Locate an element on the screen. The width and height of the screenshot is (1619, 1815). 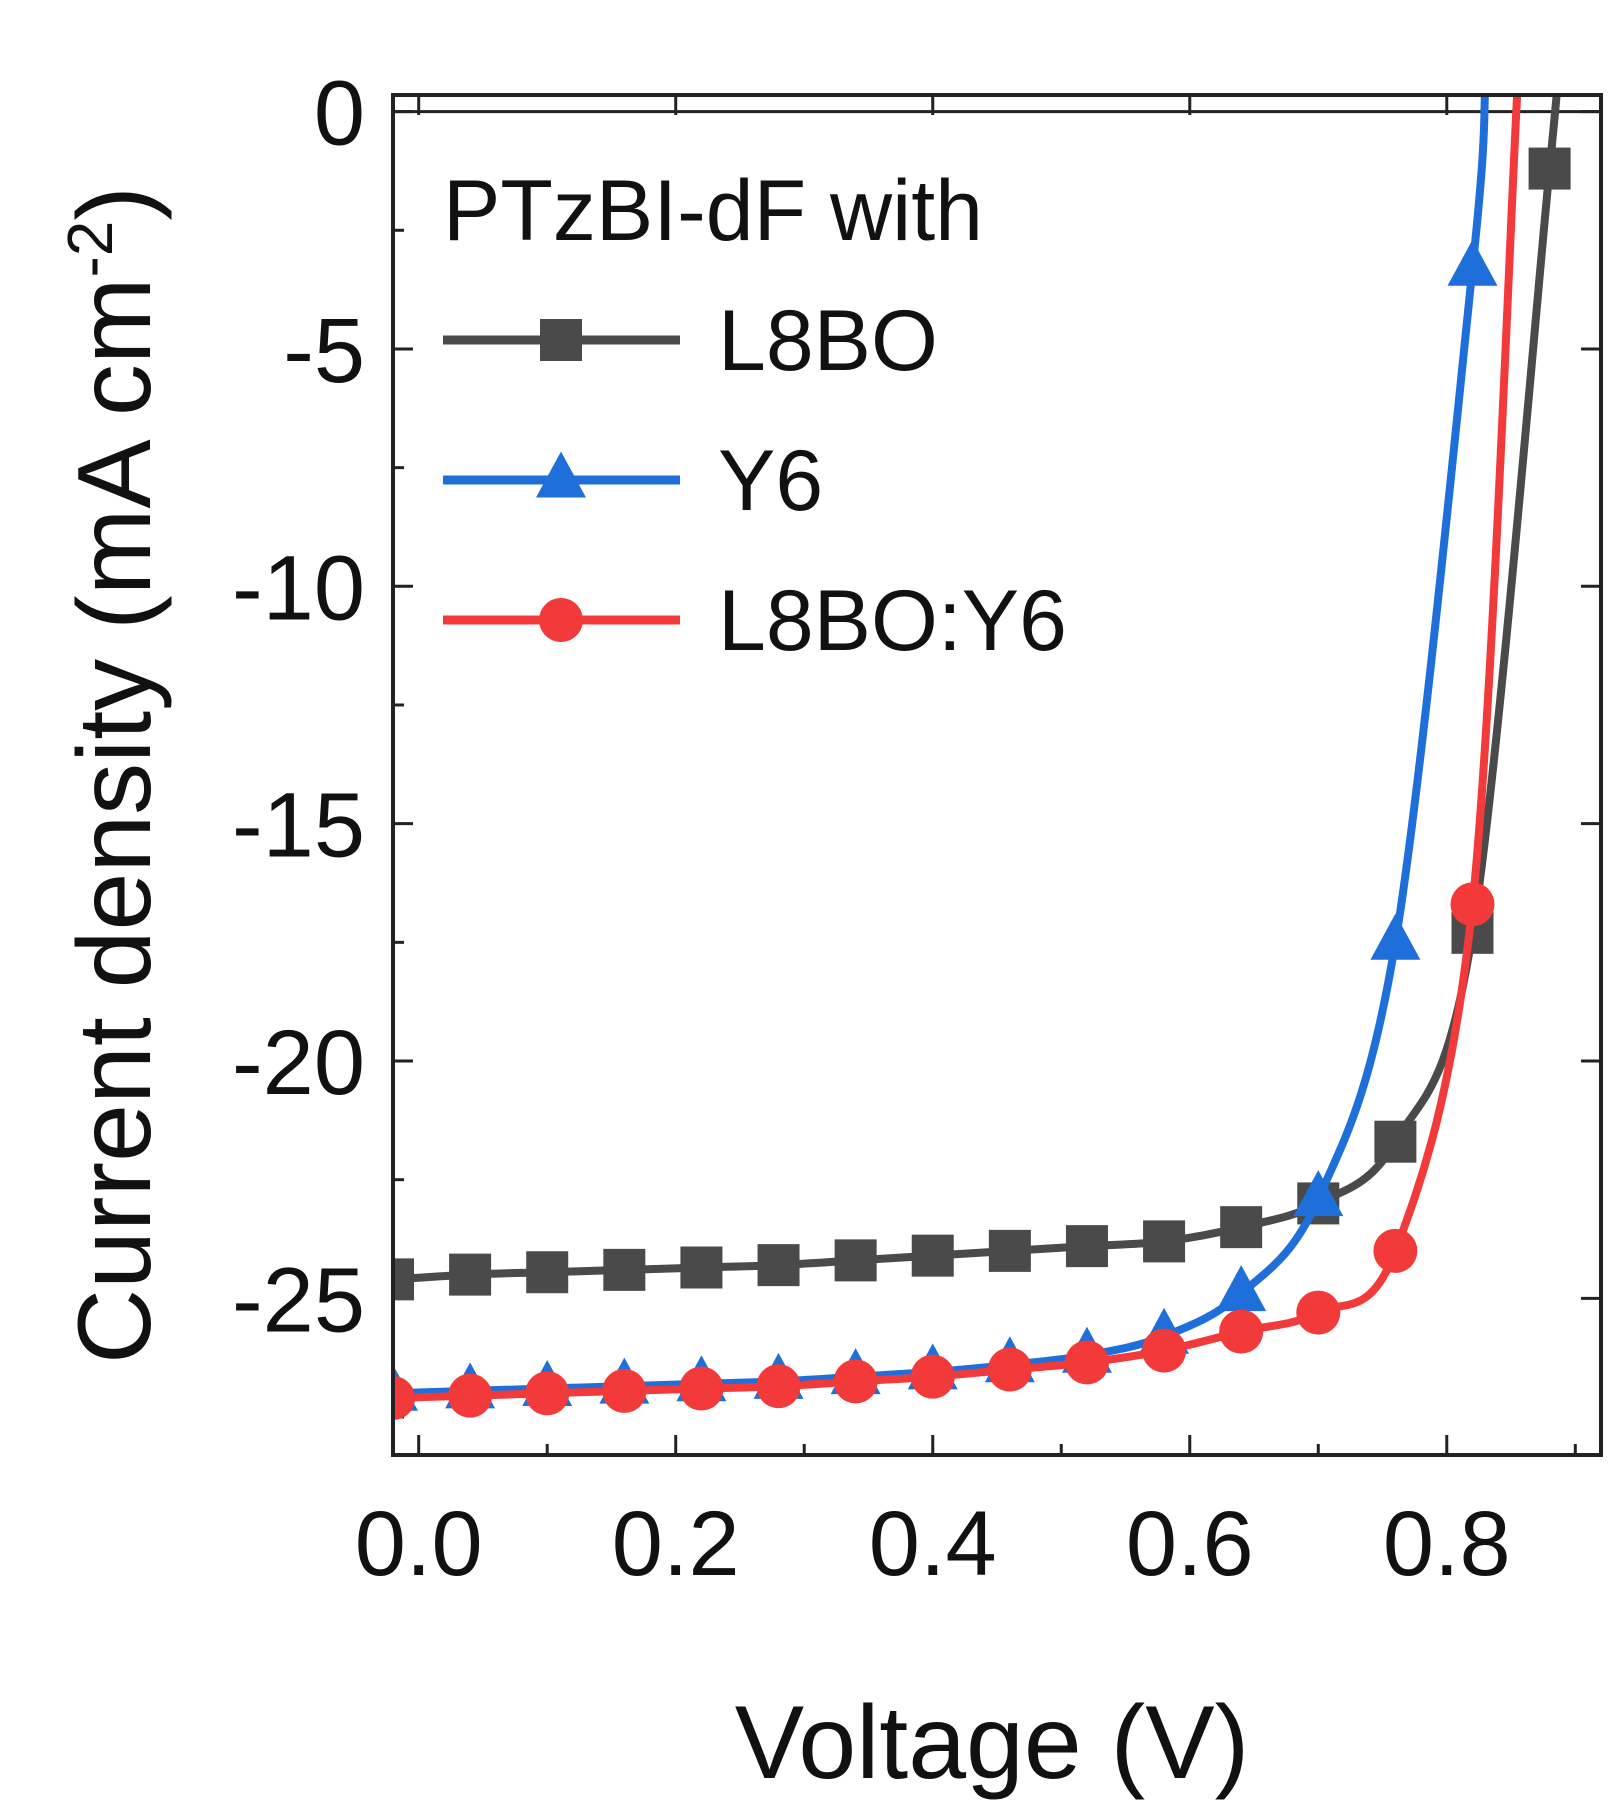
x-tick-label: 0.6 is located at coordinates (1190, 1544).